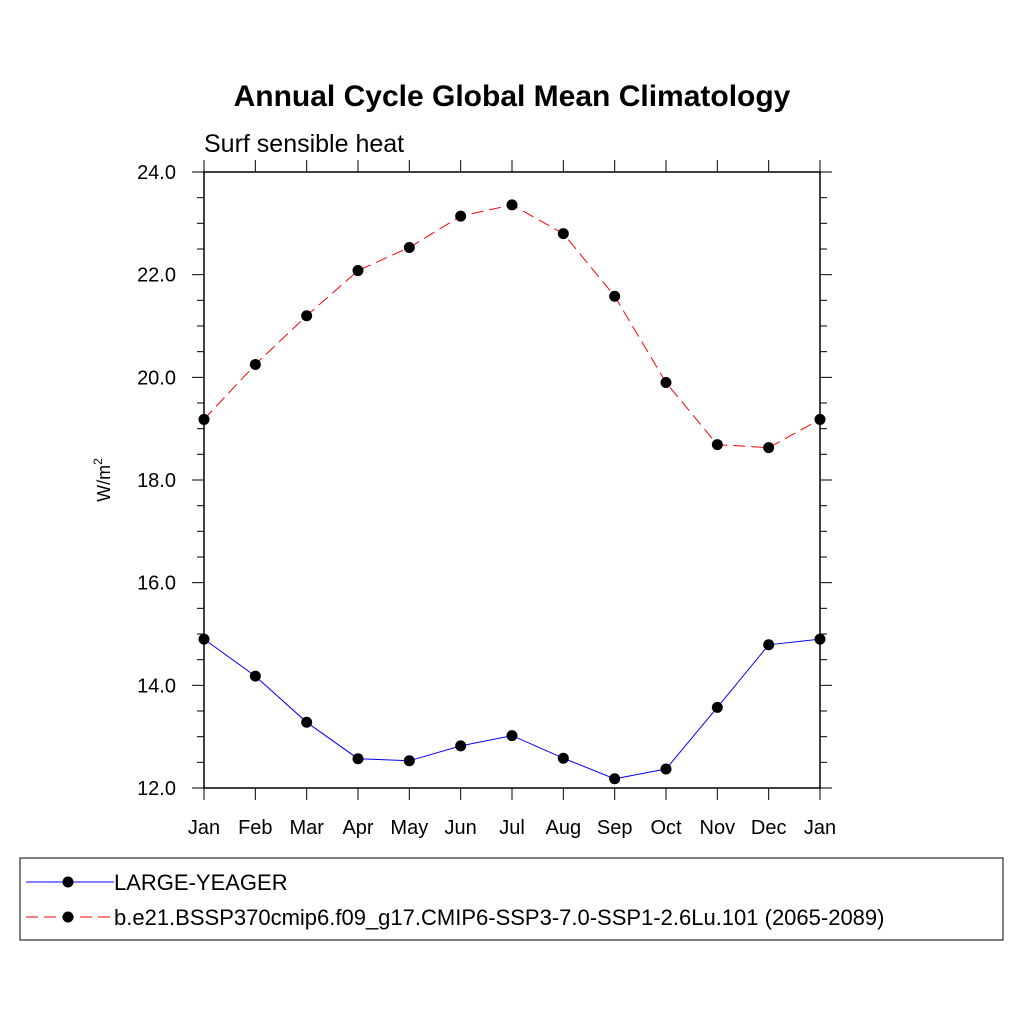 The width and height of the screenshot is (1024, 1024). What do you see at coordinates (769, 828) in the screenshot?
I see `x-tick-label: Dec` at bounding box center [769, 828].